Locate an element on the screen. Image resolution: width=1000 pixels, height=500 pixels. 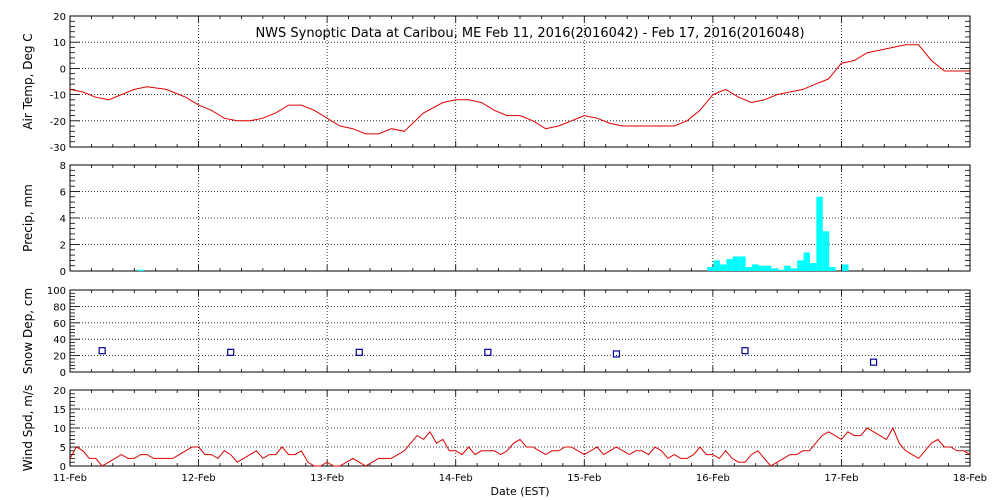
y-tick-label: 5 is located at coordinates (63, 448).